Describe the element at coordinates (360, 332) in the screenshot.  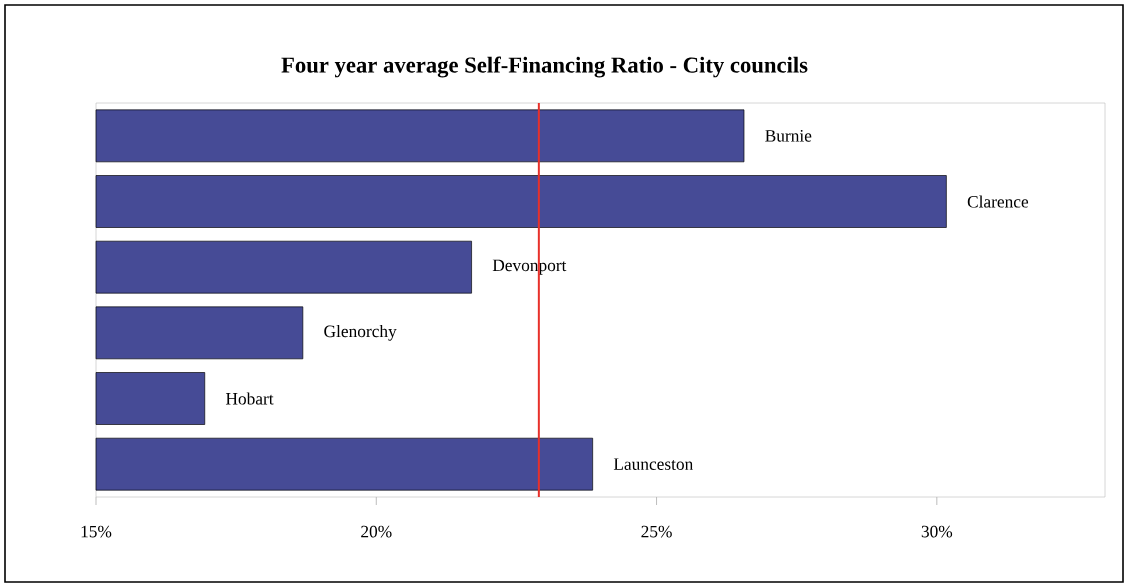
I see `y-tick-label: Glenorchy` at that location.